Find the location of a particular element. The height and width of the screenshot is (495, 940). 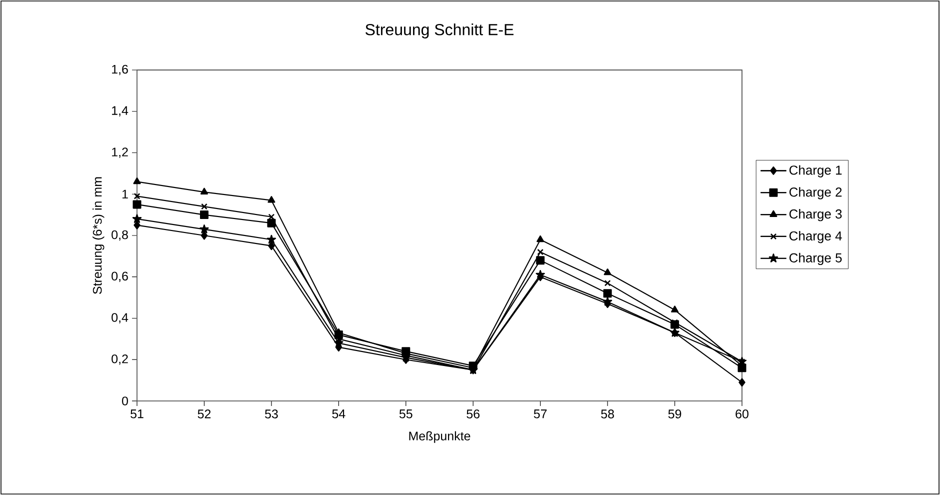

x-tick-label: 56 is located at coordinates (473, 414).